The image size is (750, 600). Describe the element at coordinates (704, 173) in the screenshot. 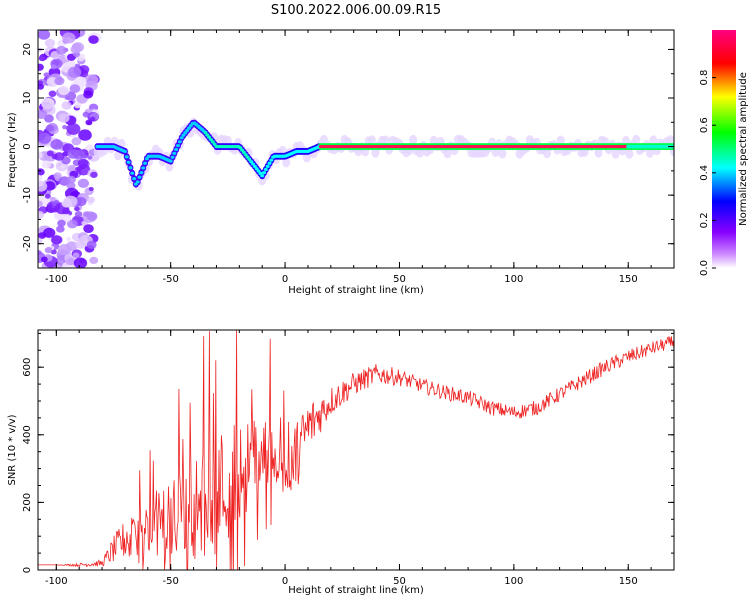

I see `colorbar-tick-label: 0.4` at that location.